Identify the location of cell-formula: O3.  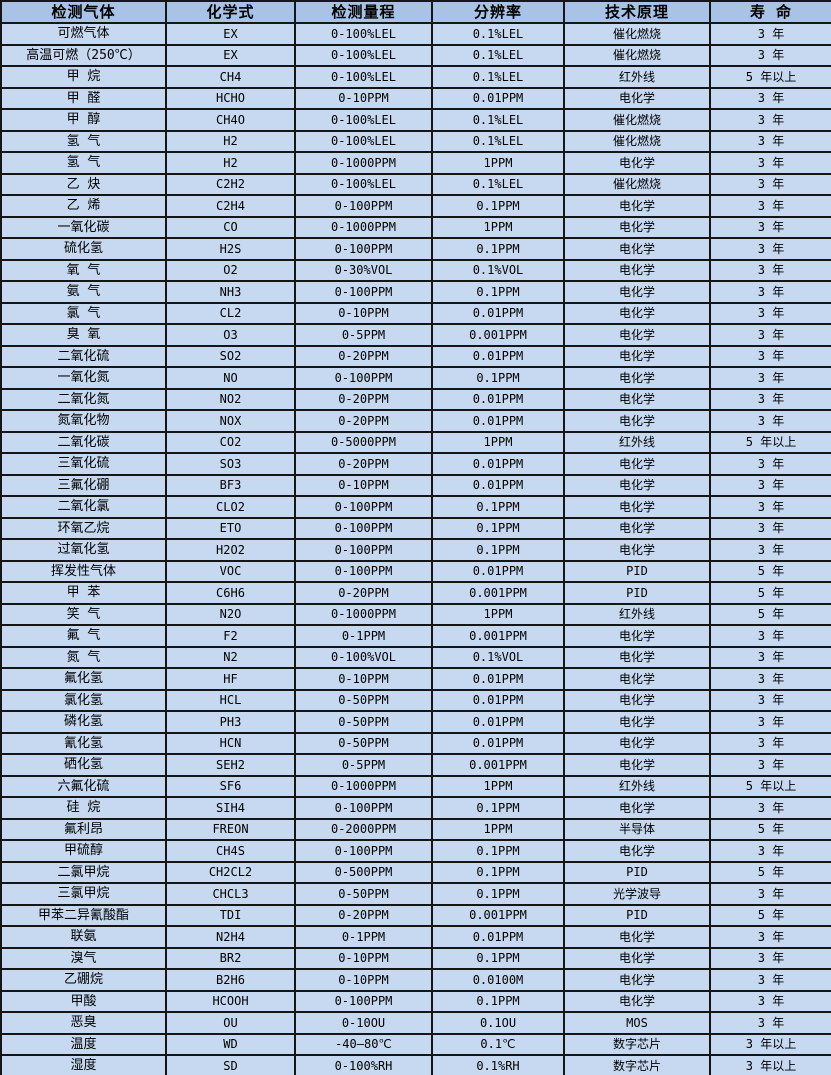
(230, 335).